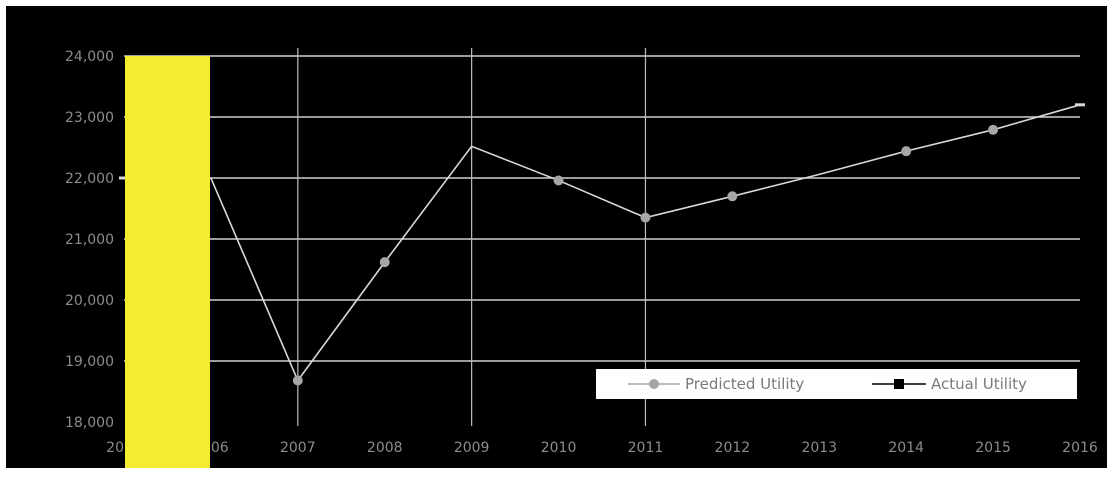 The image size is (1116, 490). I want to click on legend-label-predicted-utility: Predicted Utility, so click(744, 384).